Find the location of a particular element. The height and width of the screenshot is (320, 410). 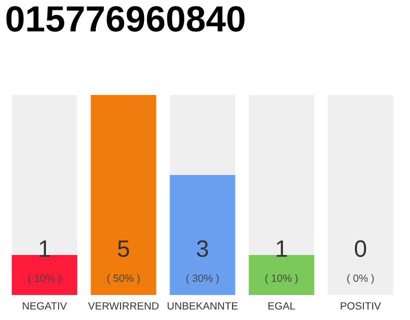

chart-title: 015776960840 is located at coordinates (125, 19).